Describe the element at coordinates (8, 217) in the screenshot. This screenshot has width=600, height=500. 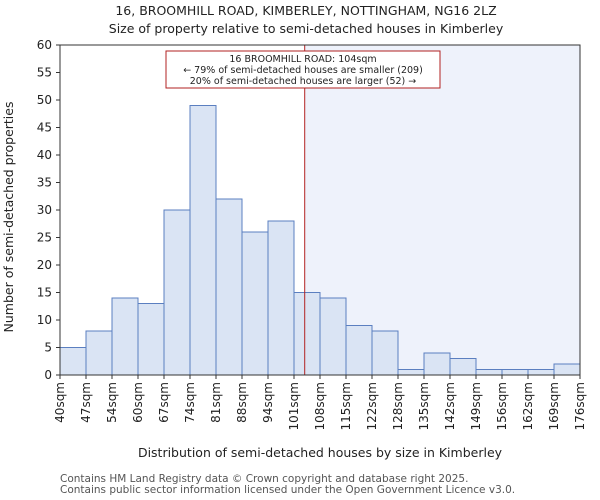
I see `y-axis-label: Number of semi-detached properties` at that location.